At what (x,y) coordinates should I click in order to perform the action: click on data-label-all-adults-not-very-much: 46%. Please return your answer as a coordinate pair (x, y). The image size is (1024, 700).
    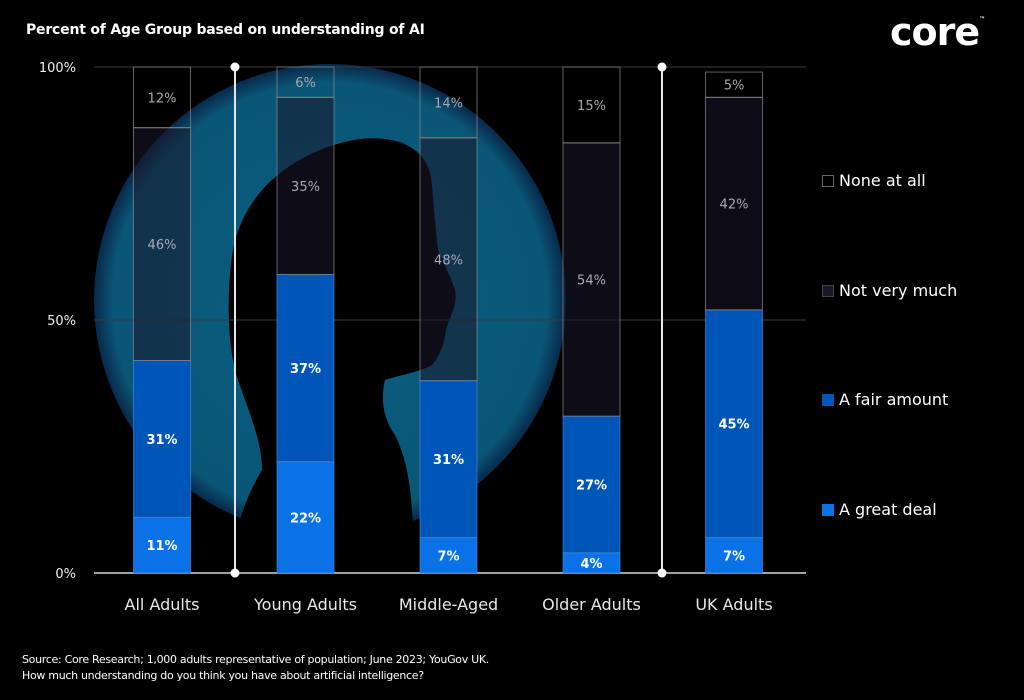
    Looking at the image, I should click on (162, 245).